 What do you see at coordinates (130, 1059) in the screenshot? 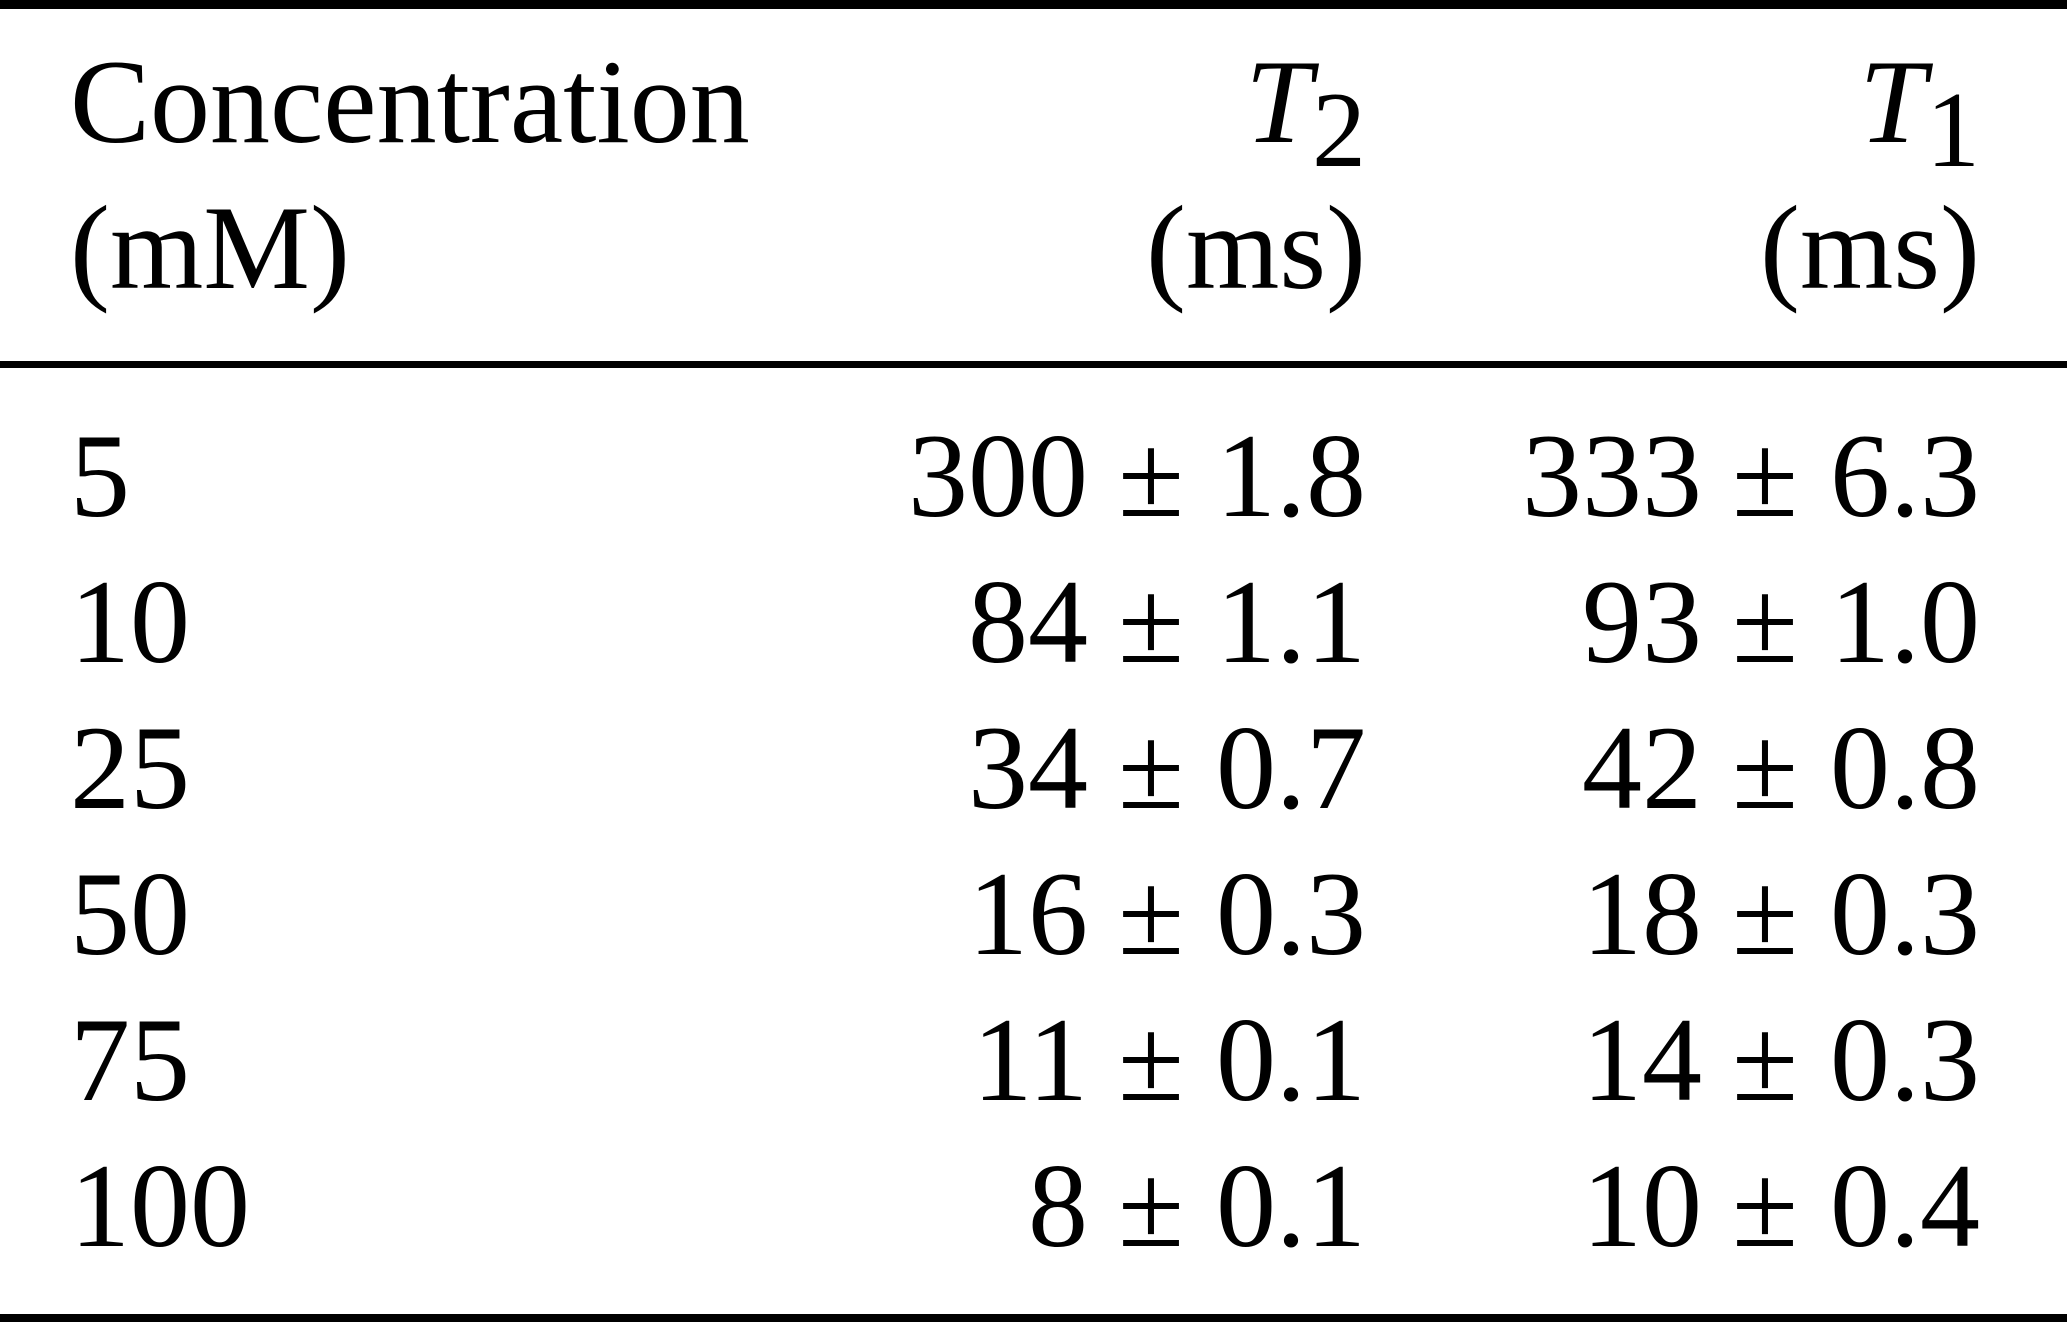
I see `concentration-cell: 75` at bounding box center [130, 1059].